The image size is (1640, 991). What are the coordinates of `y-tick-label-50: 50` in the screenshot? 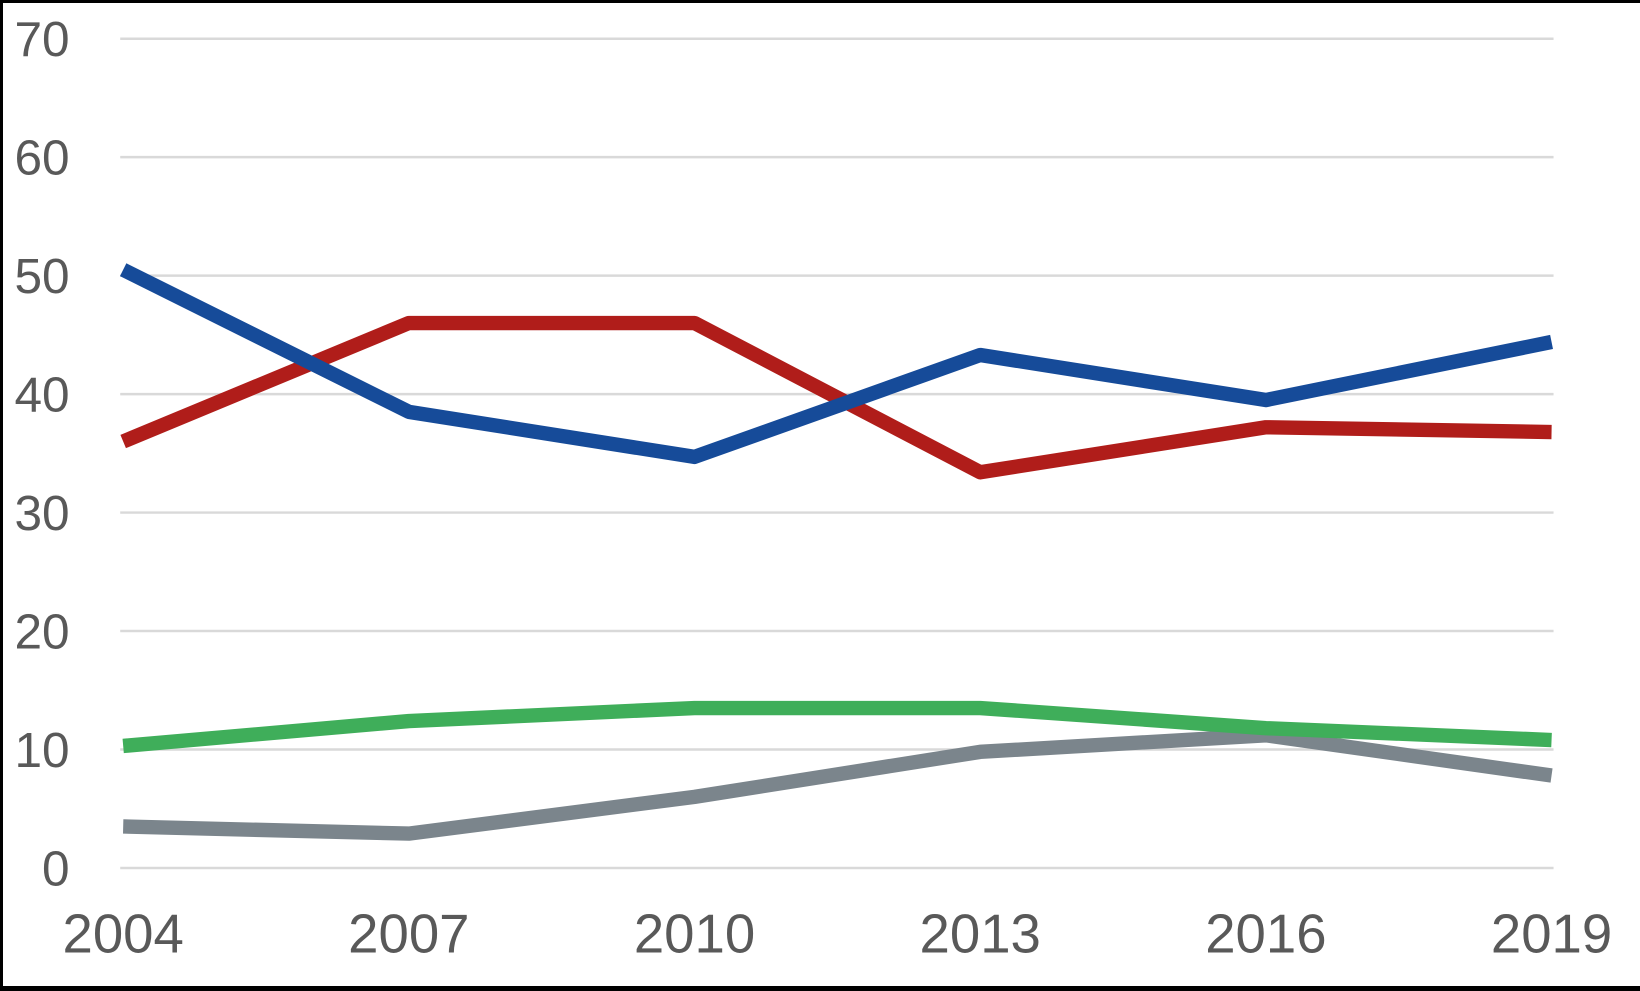 It's located at (41, 276).